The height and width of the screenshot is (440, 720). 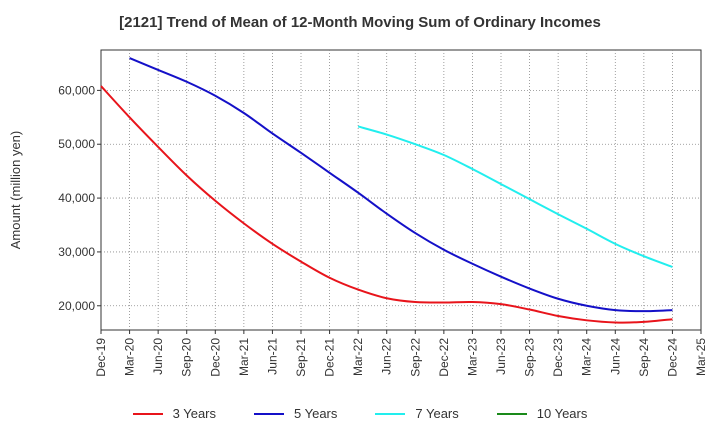 I want to click on legend-item-10-years: 10 Years, so click(x=542, y=413).